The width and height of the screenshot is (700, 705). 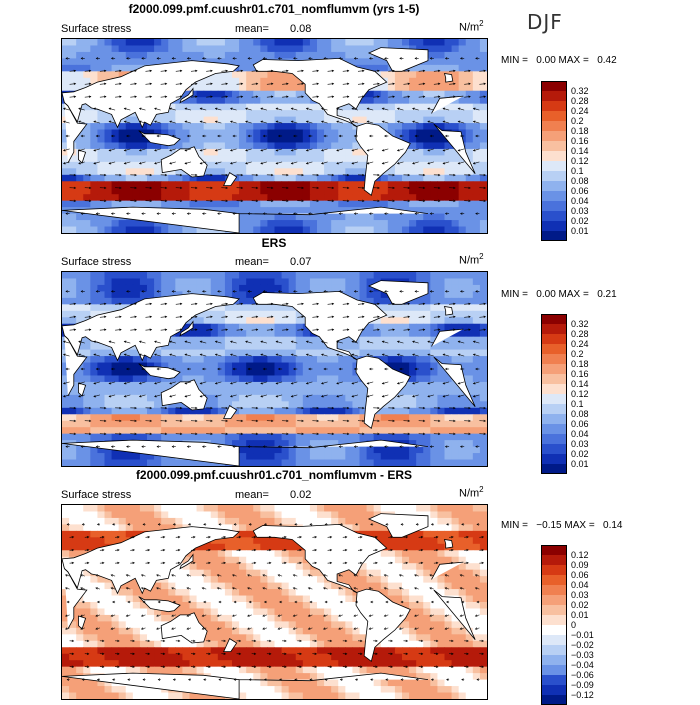 What do you see at coordinates (449, 311) in the screenshot?
I see `continent-uk` at bounding box center [449, 311].